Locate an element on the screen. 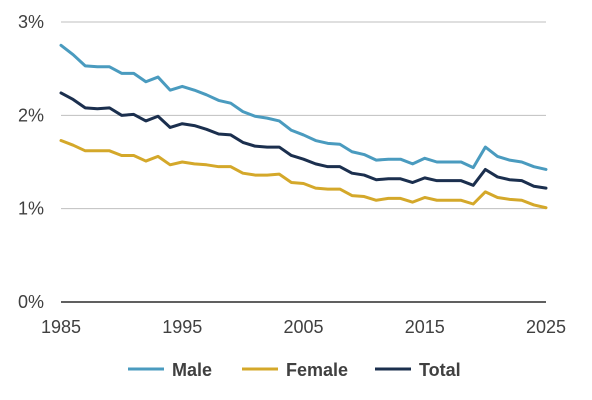 Image resolution: width=592 pixels, height=400 pixels. x-tick-label: 2005 is located at coordinates (303, 327).